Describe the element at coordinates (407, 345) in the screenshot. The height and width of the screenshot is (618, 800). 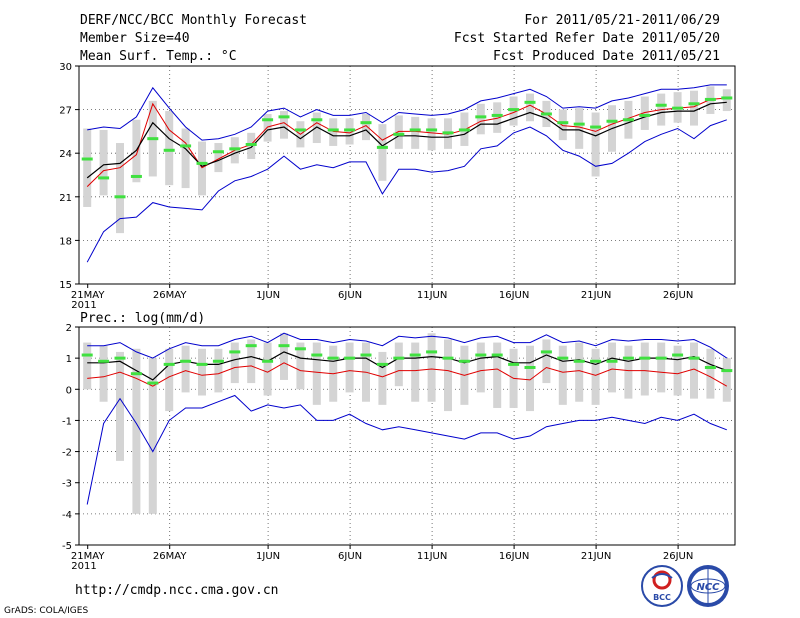
I see `ensemble-max-line` at that location.